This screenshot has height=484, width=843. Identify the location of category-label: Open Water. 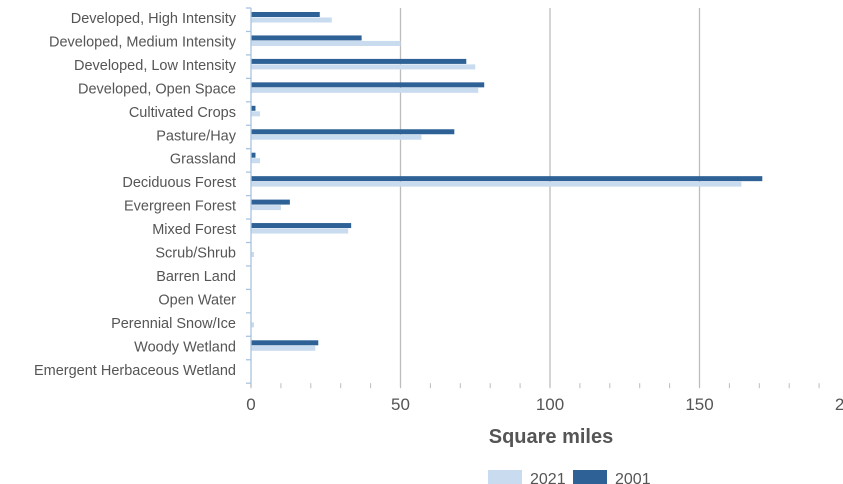
(197, 300).